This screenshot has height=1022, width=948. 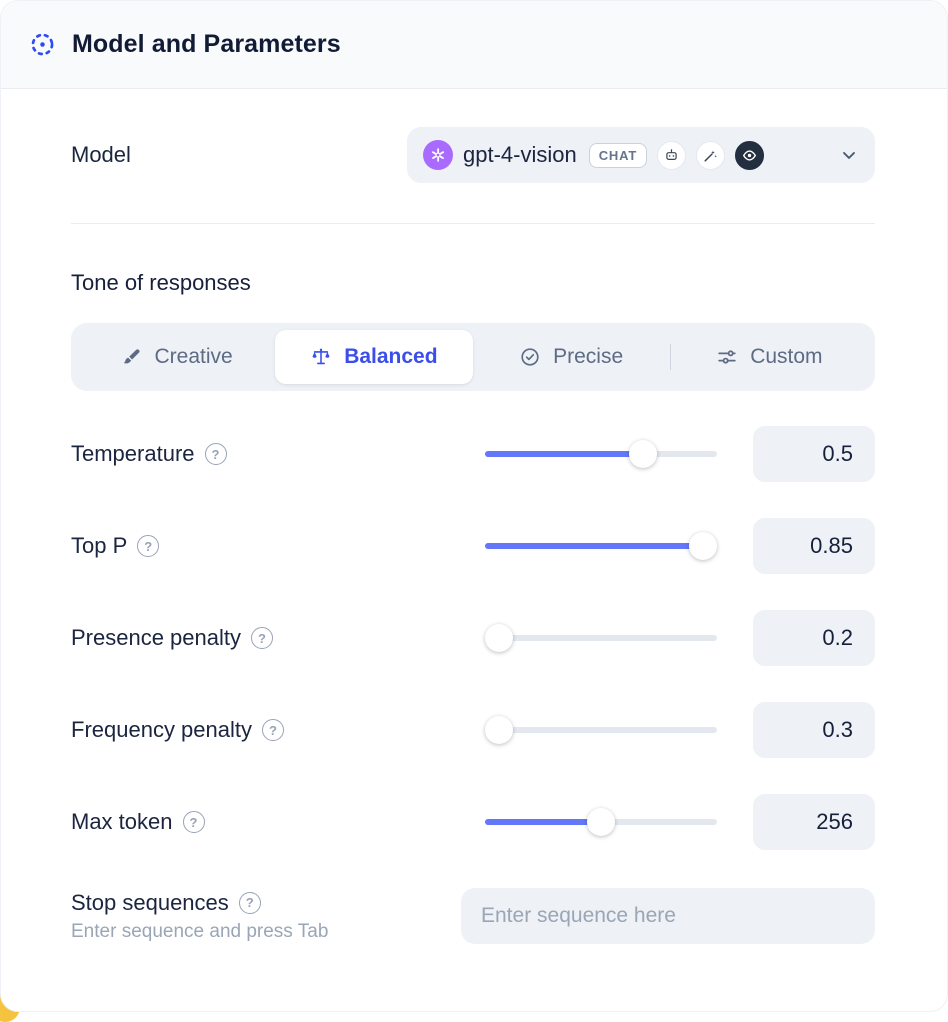 What do you see at coordinates (133, 453) in the screenshot?
I see `temperature-label: Temperature` at bounding box center [133, 453].